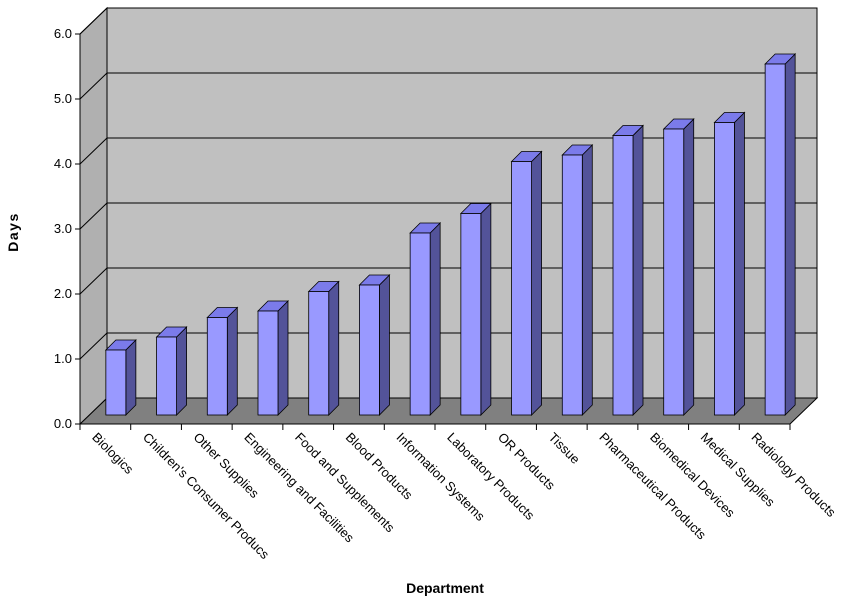 The height and width of the screenshot is (604, 859). Describe the element at coordinates (63, 98) in the screenshot. I see `y-tick-label: 5.0` at that location.